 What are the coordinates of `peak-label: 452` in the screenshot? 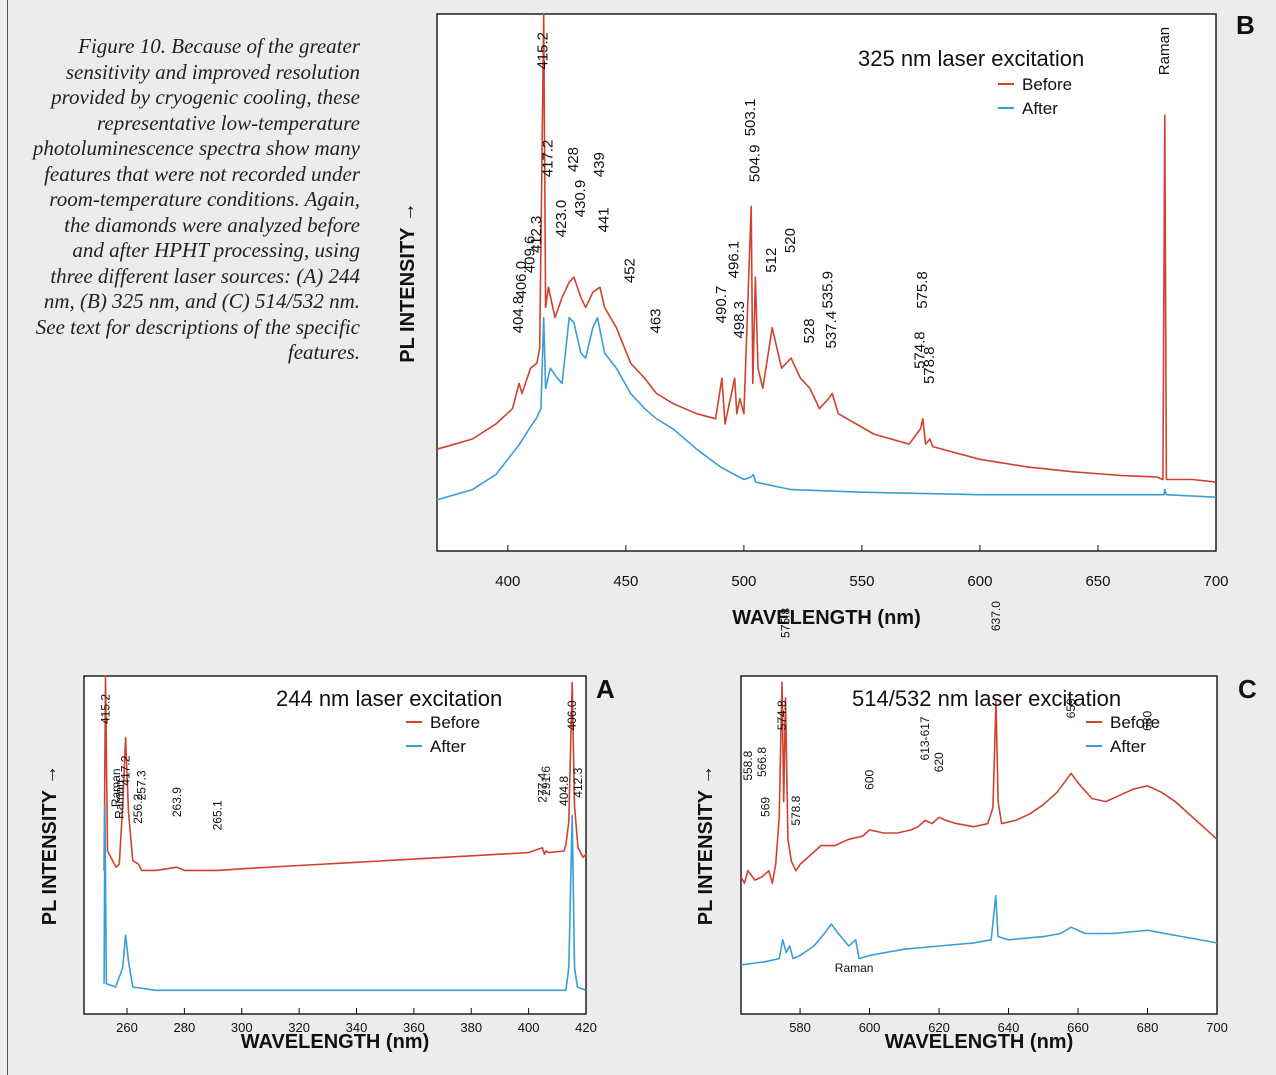 It's located at (630, 270).